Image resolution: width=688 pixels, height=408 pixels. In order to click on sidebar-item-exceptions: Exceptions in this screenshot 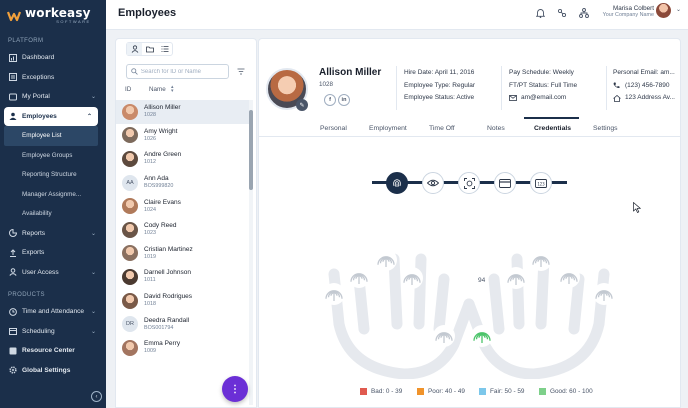, I will do `click(53, 78)`.